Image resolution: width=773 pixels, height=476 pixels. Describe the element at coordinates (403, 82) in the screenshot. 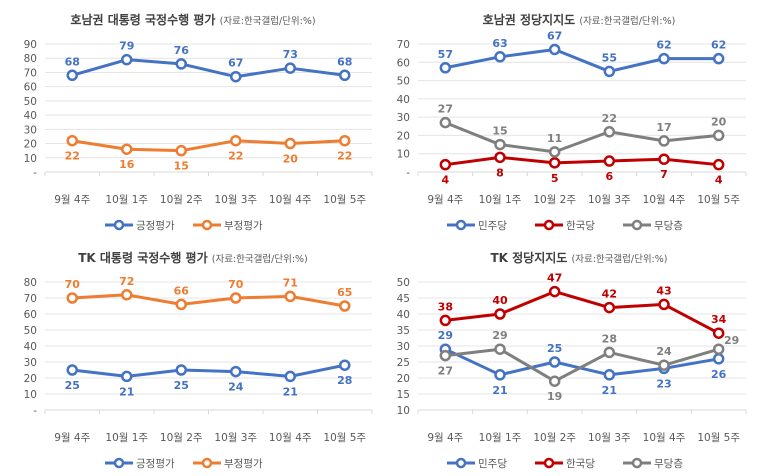

I see `y-tick-label: 50` at that location.